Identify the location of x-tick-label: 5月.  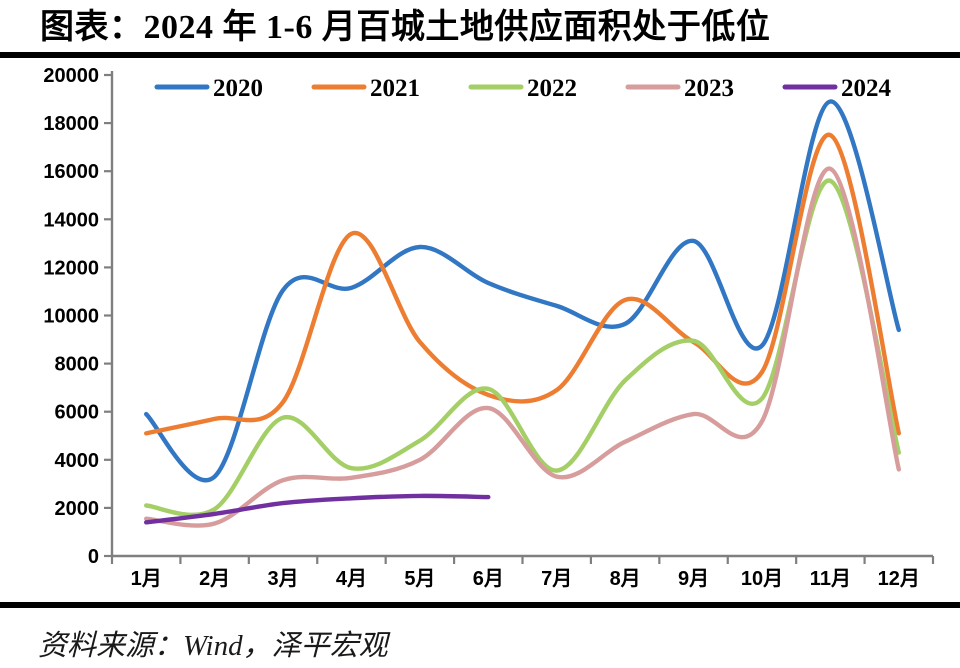
(419, 579).